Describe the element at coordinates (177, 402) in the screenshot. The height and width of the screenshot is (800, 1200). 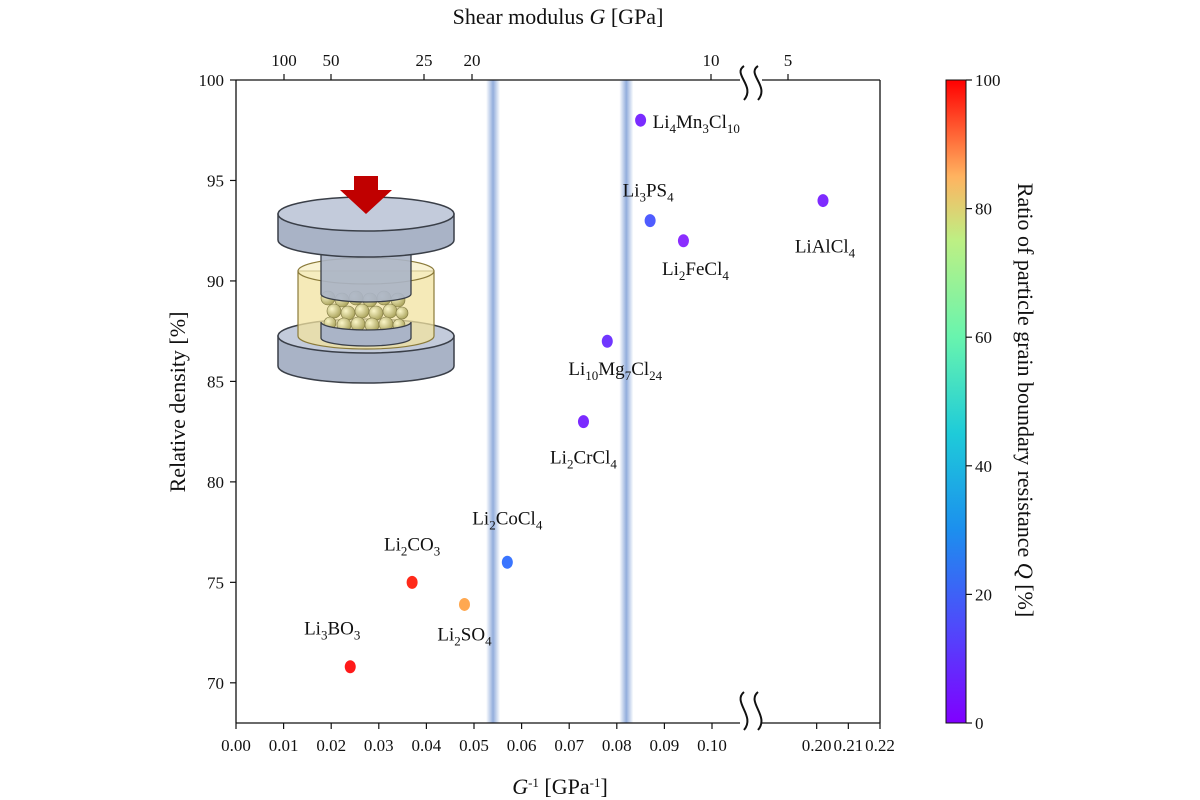
I see `y-axis-title: Relative density [%]` at that location.